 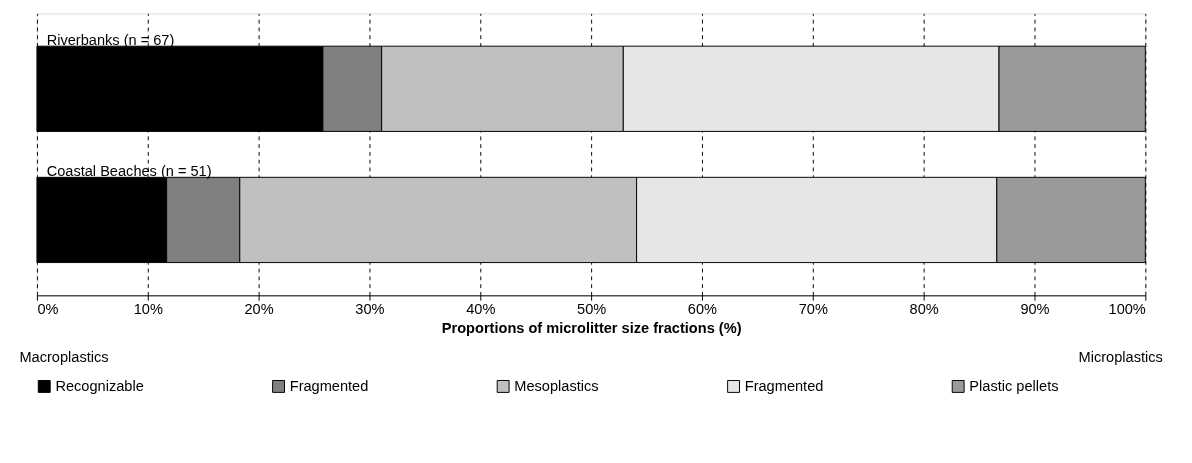 I want to click on x-tick-label: 70%, so click(x=813, y=309).